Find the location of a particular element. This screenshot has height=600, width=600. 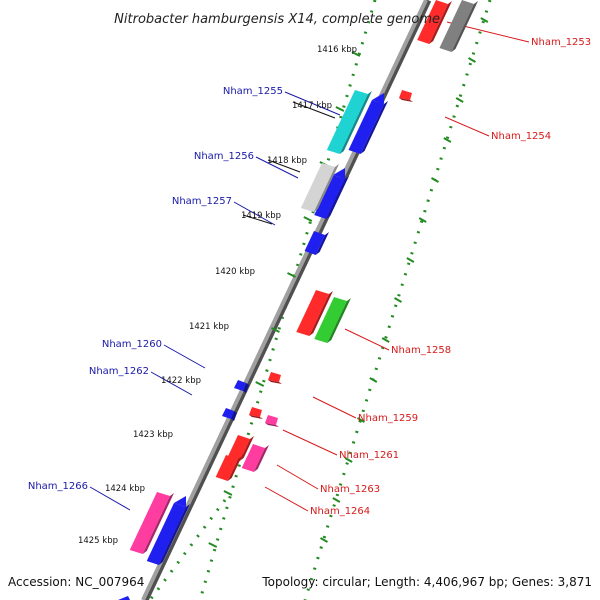

gene-label: Nham_1264 is located at coordinates (340, 511).